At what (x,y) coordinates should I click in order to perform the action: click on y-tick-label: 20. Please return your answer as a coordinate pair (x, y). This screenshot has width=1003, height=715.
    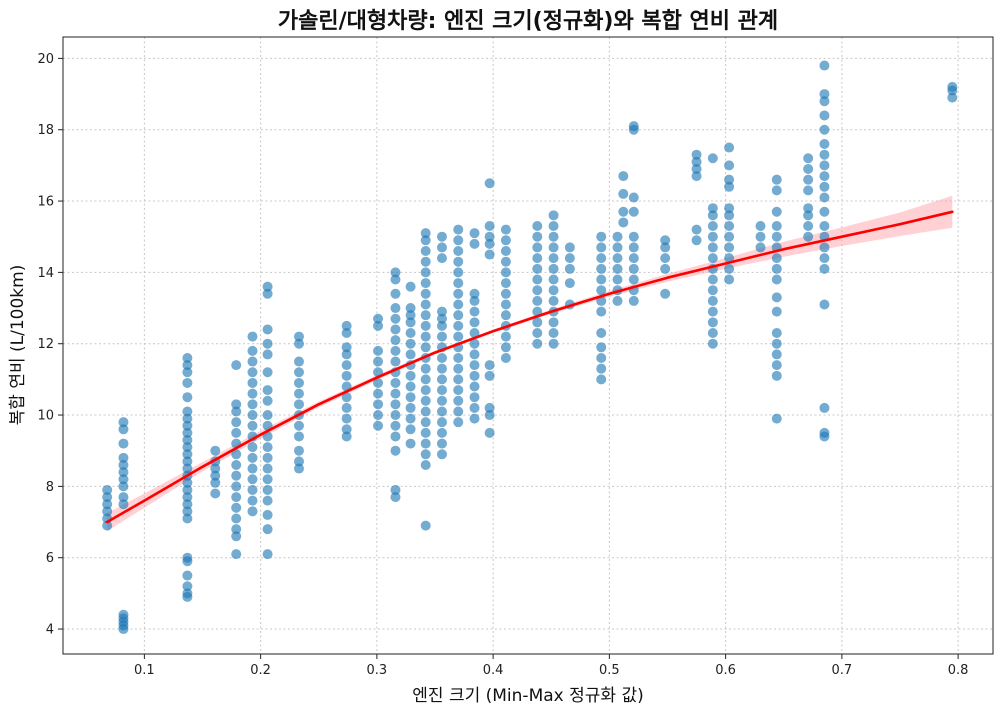
    Looking at the image, I should click on (45, 59).